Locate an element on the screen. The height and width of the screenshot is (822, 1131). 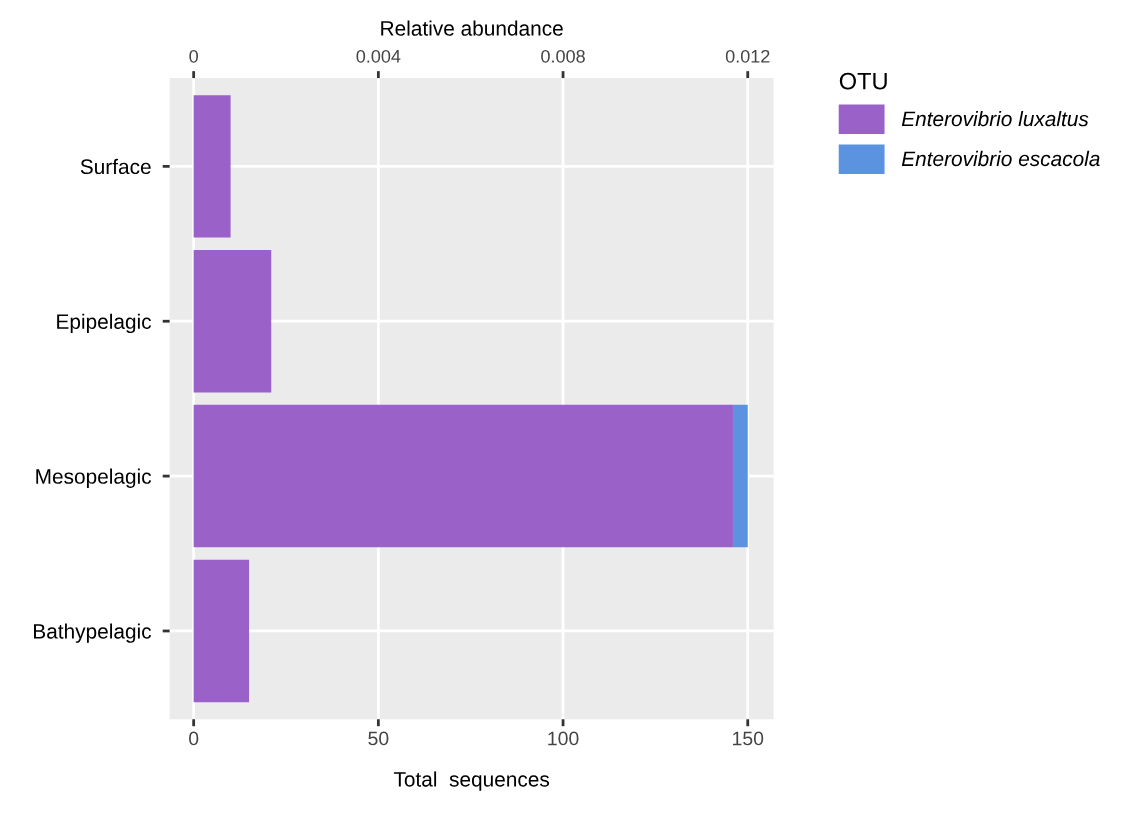
x-axis-title: Total sequences is located at coordinates (471, 781).